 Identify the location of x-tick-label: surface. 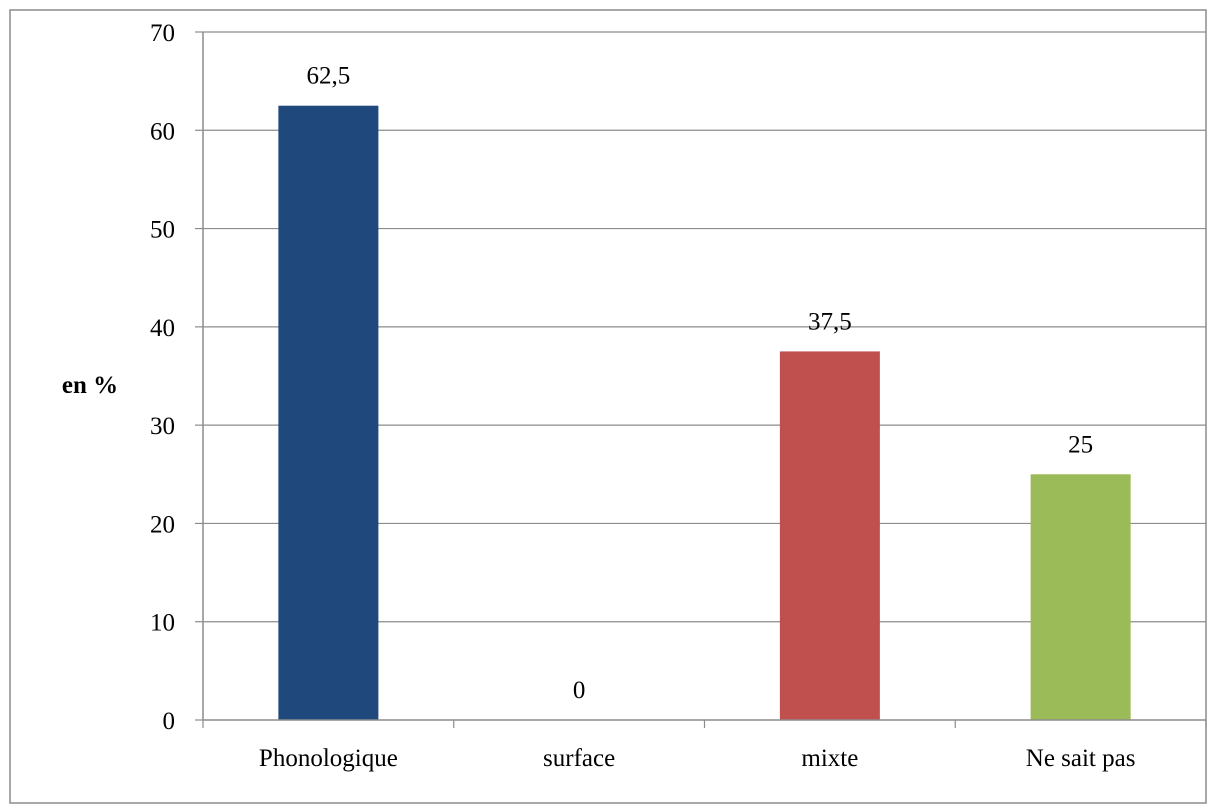
(579, 758).